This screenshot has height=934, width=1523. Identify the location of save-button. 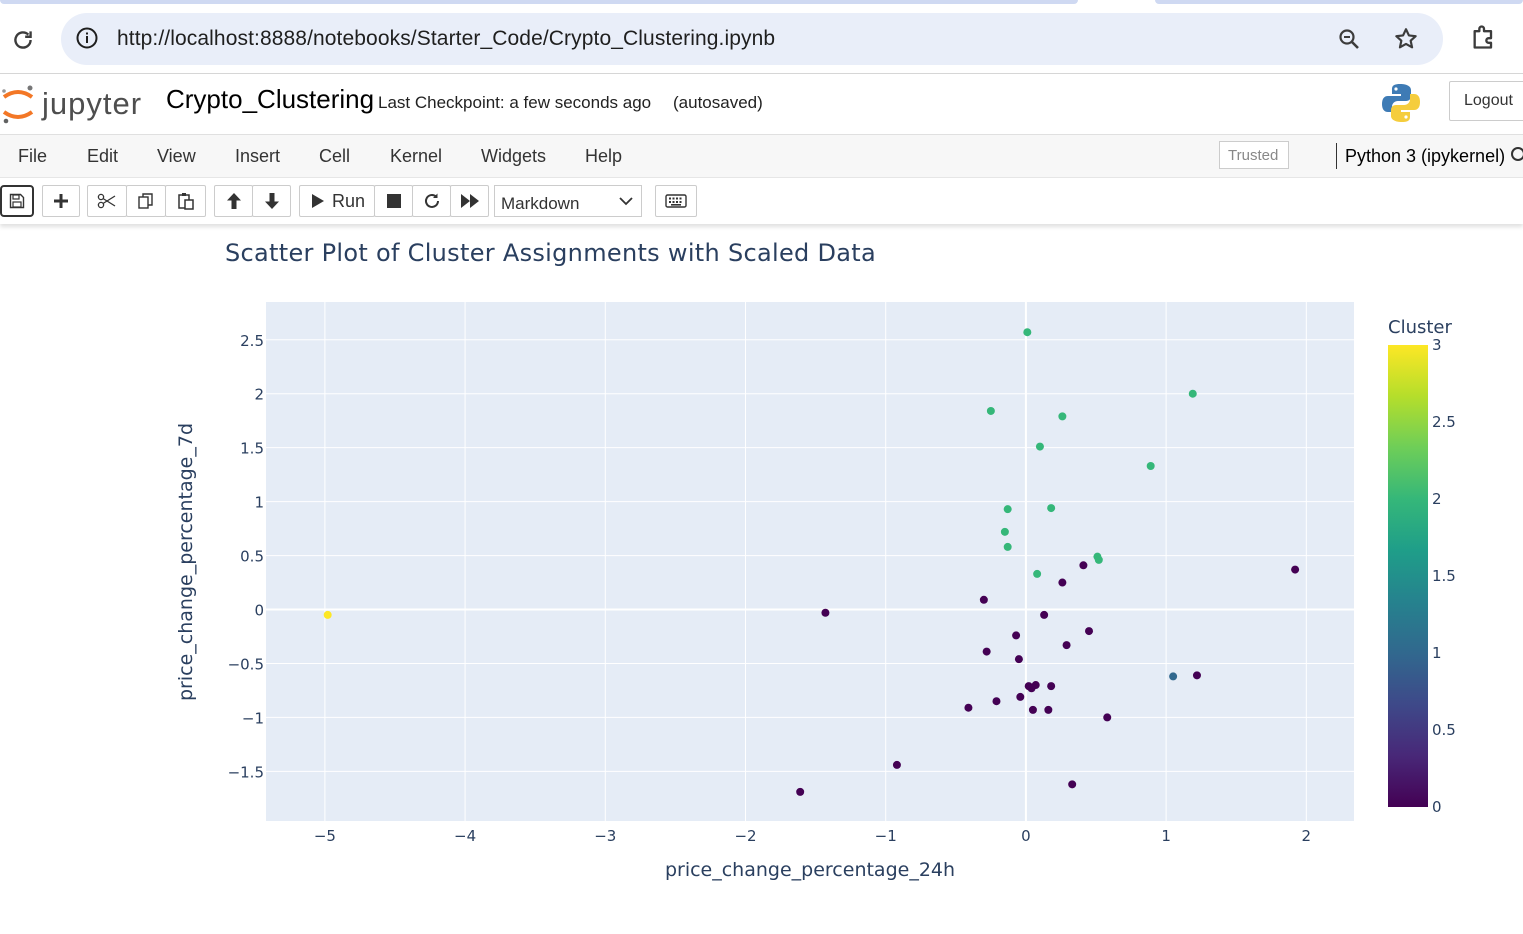
(17, 201).